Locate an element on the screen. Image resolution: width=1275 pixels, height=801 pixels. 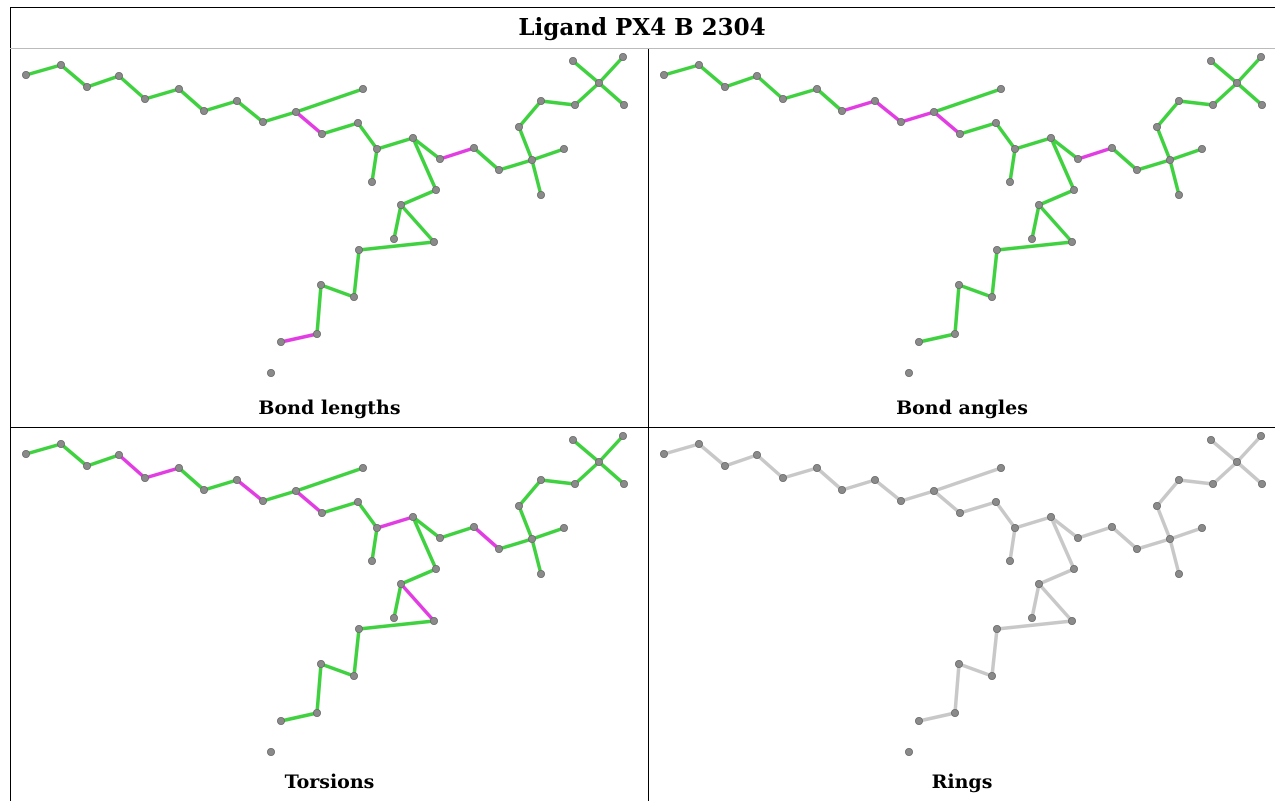
caption-rings: Rings is located at coordinates (962, 782).